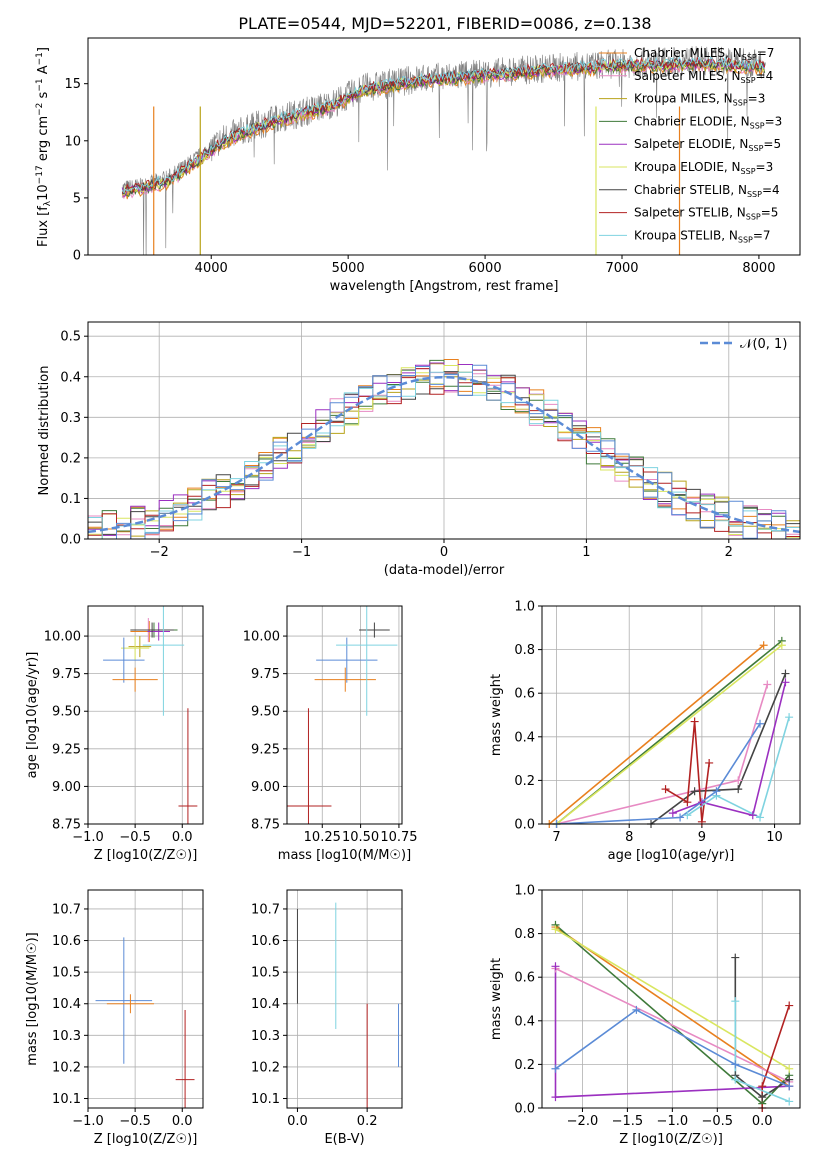 This screenshot has width=819, height=1170. Describe the element at coordinates (707, 191) in the screenshot. I see `legend-entry: Chabrier STELIB, NSSP=4` at that location.